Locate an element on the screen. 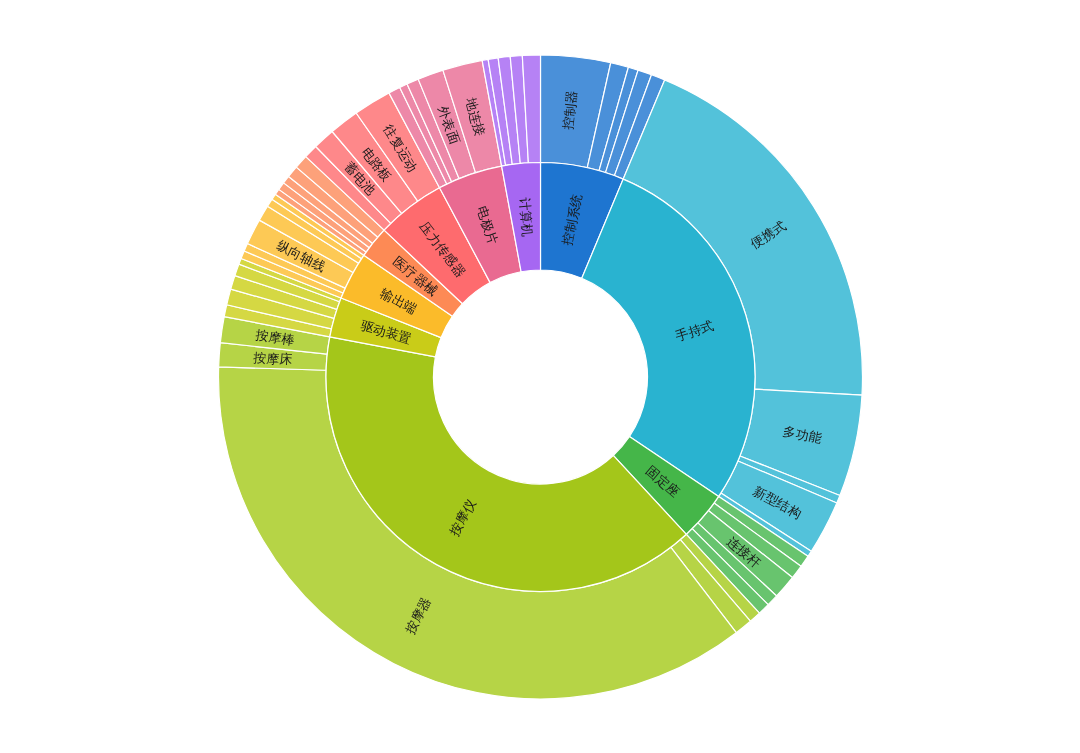 This screenshot has height=753, width=1080. data-label: 固定座 is located at coordinates (663, 481).